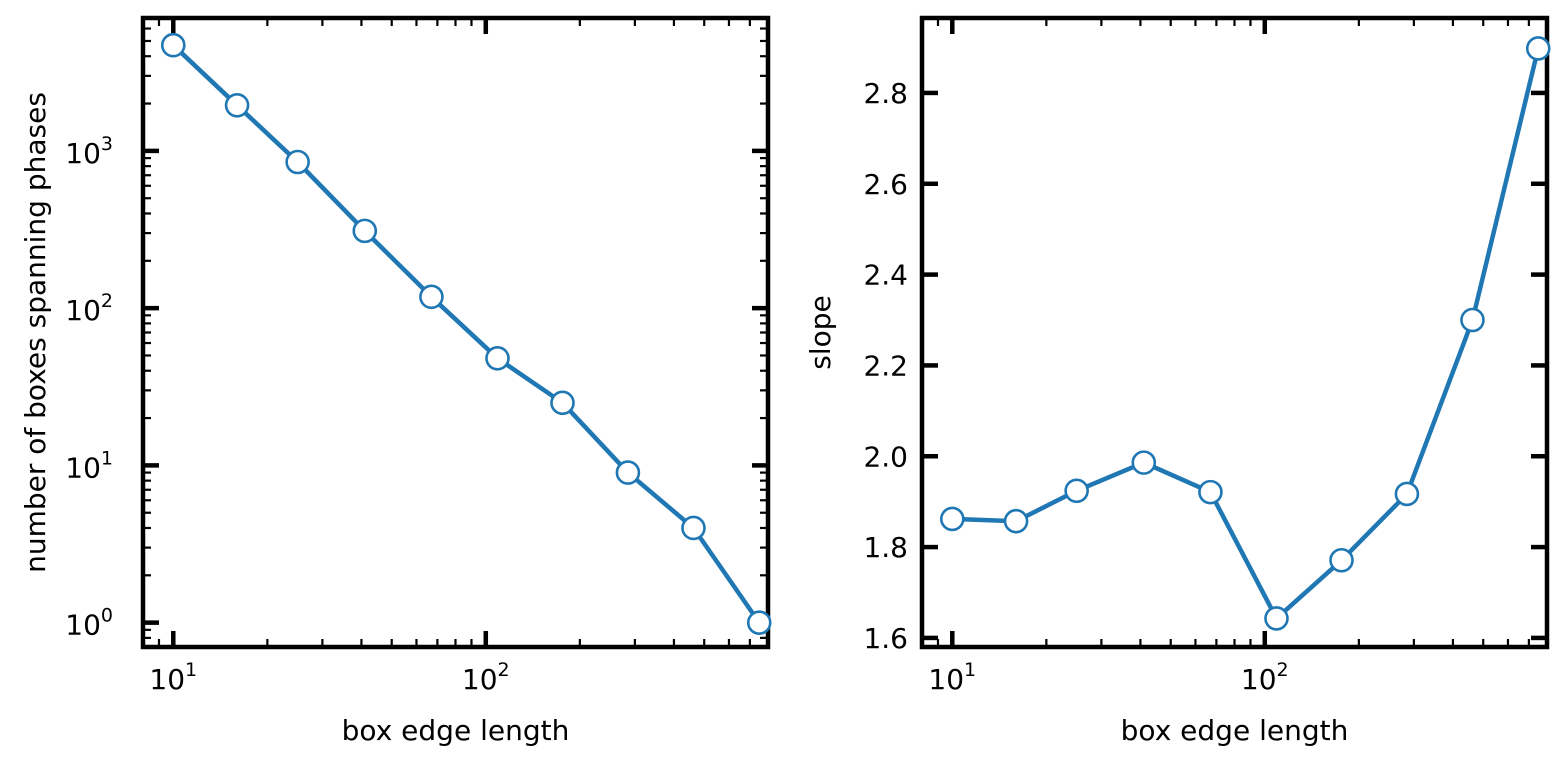 Image resolution: width=1568 pixels, height=767 pixels. Describe the element at coordinates (89, 308) in the screenshot. I see `y-tick-label: 10²` at that location.